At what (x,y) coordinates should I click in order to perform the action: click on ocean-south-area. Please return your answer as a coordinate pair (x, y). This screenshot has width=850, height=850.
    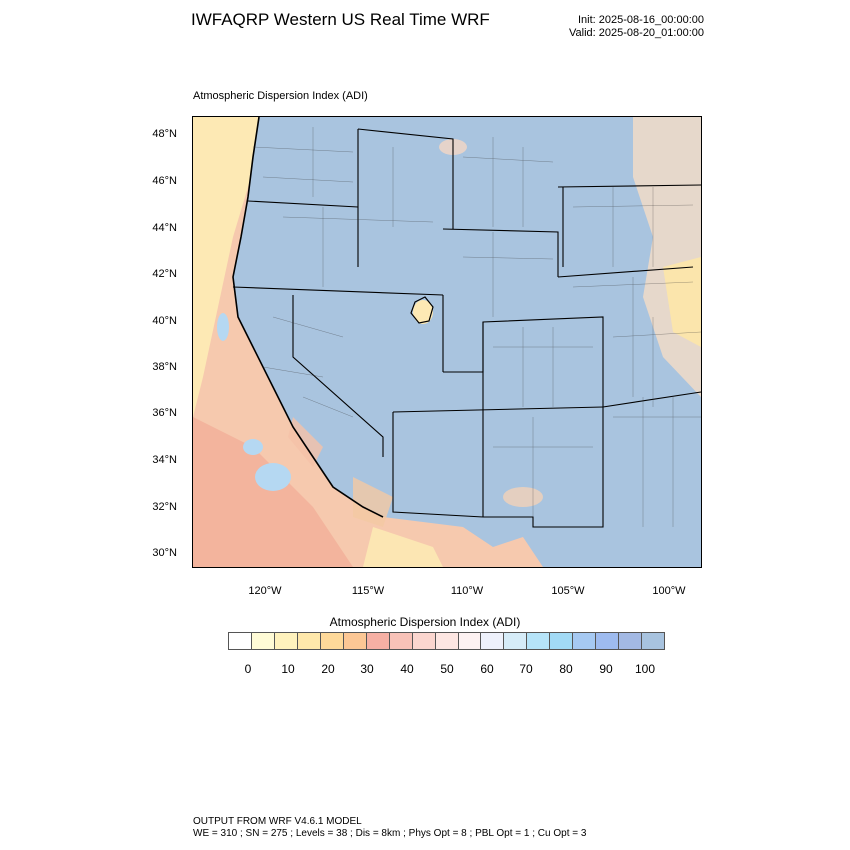
    Looking at the image, I should click on (273, 492).